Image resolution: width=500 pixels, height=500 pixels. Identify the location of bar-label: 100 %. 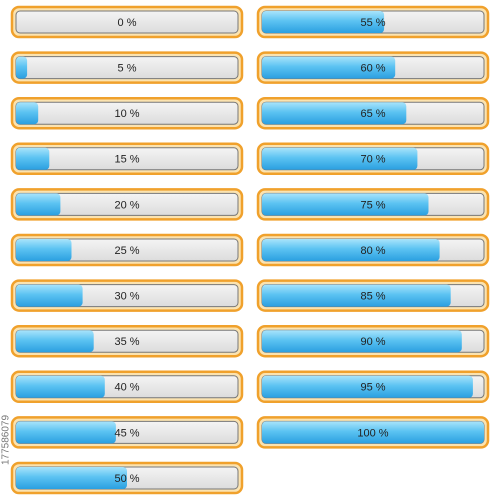
(372, 433).